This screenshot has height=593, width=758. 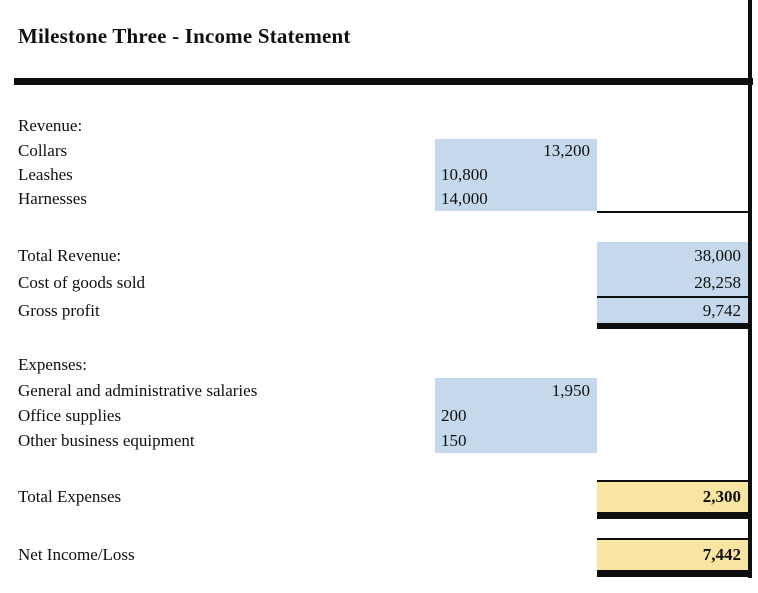 I want to click on net-income-bottom-bar, so click(x=672, y=573).